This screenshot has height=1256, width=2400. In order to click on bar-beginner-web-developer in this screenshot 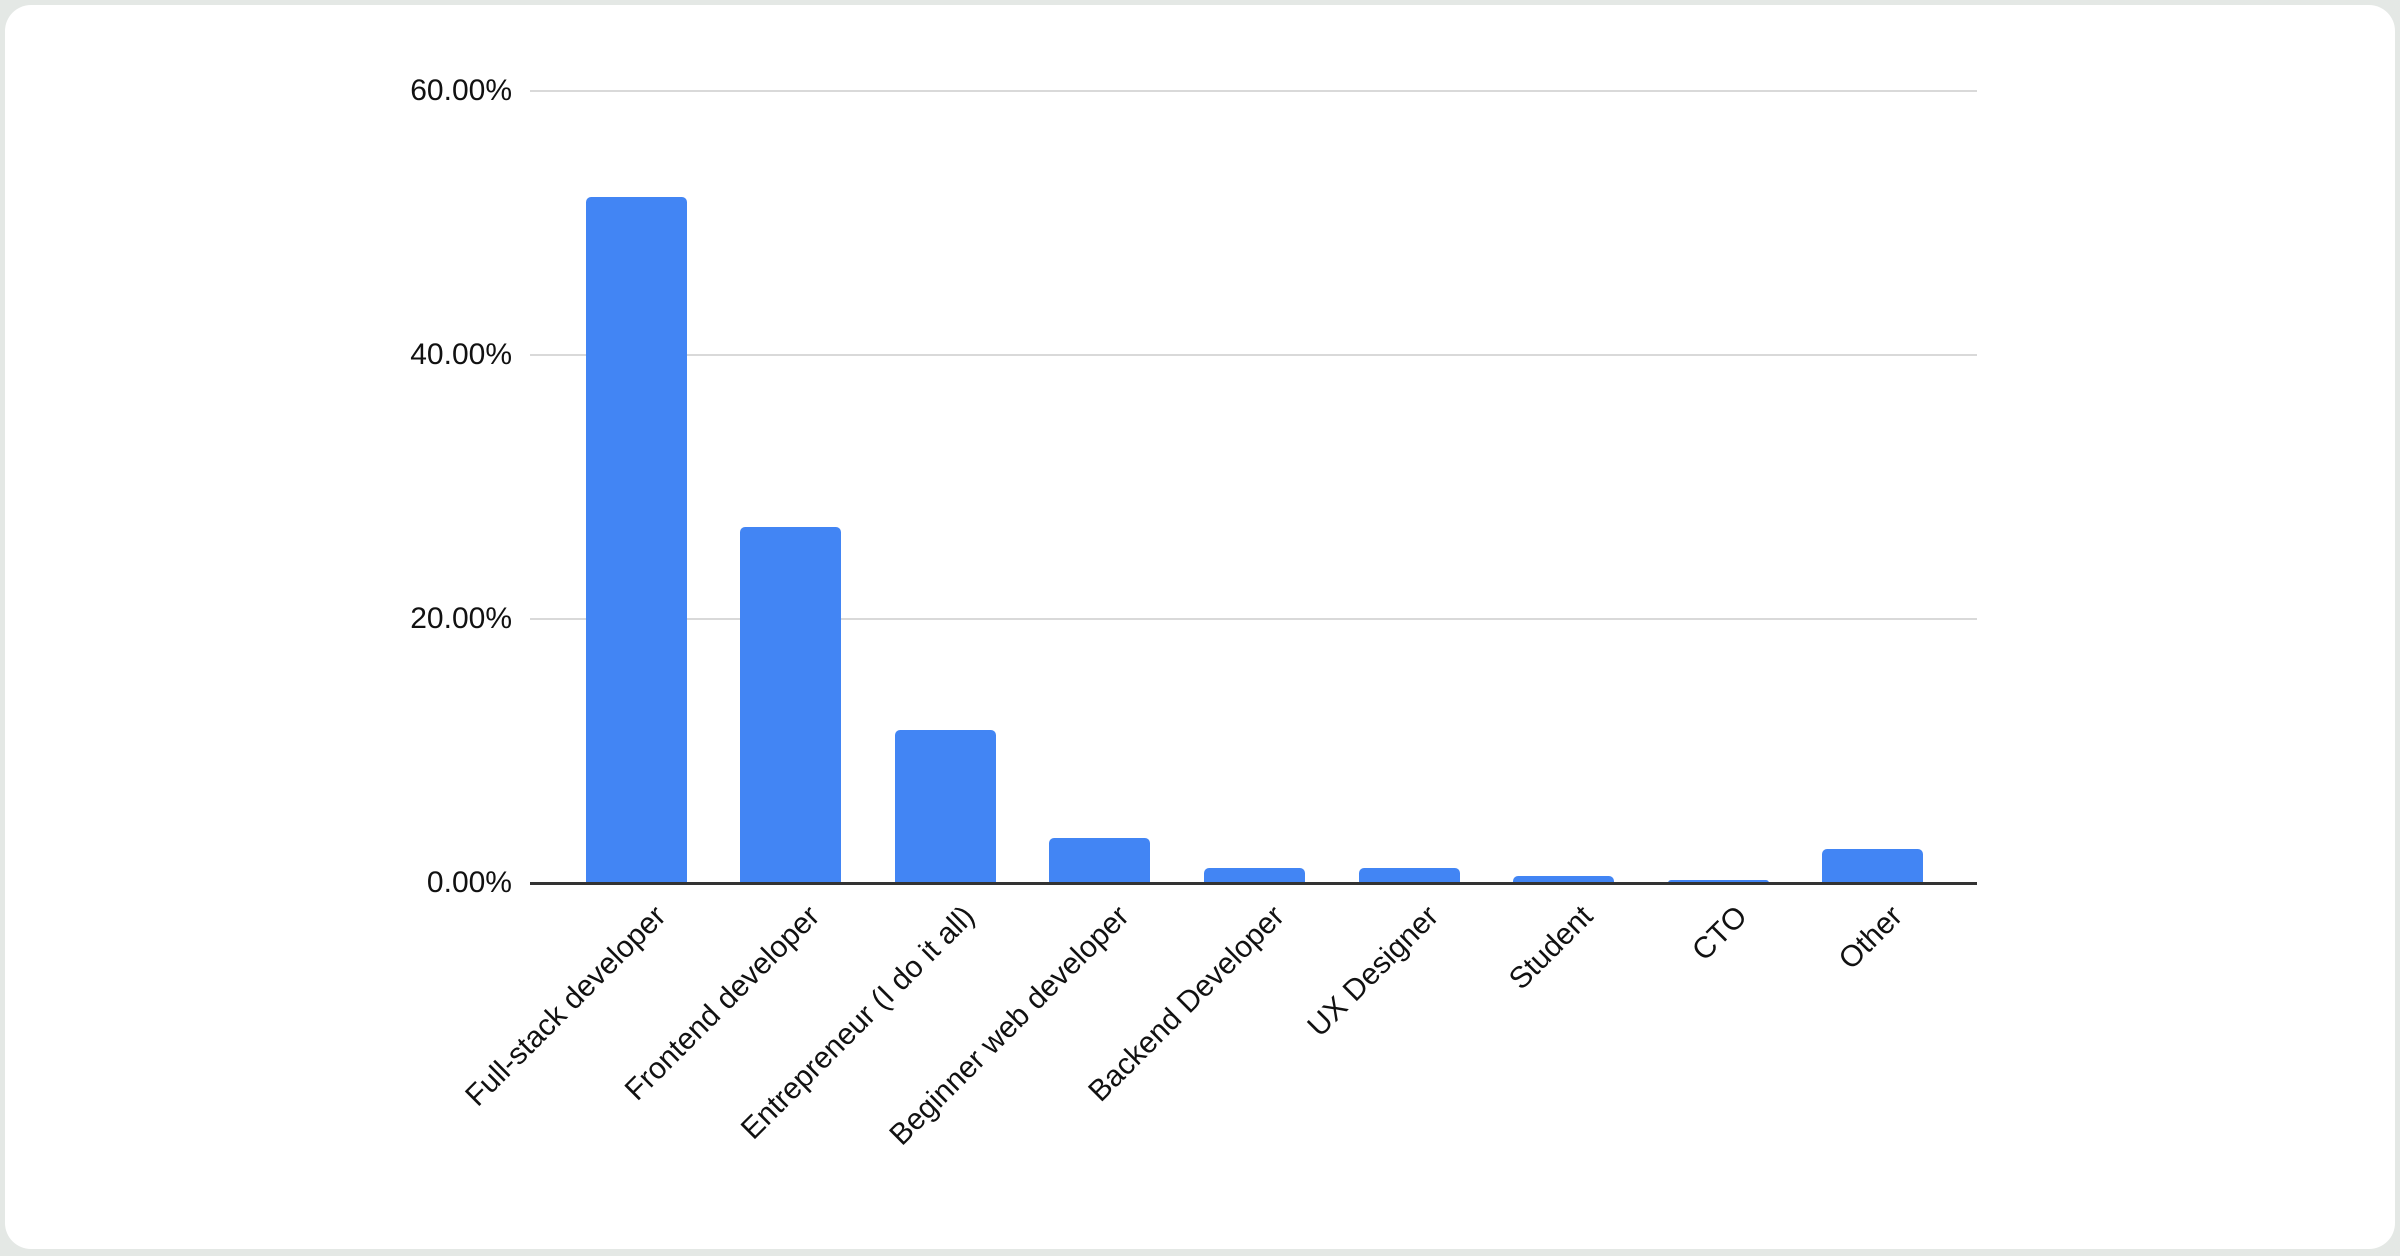, I will do `click(1100, 860)`.